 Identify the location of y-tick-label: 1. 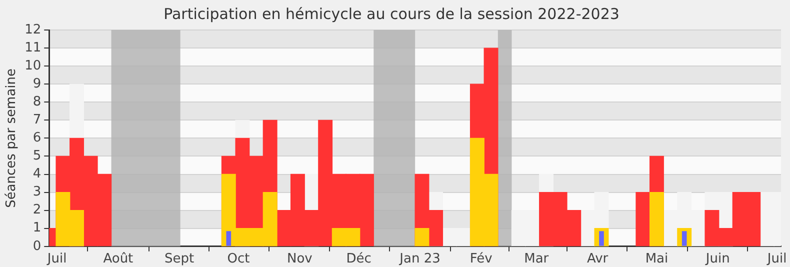
(37, 228).